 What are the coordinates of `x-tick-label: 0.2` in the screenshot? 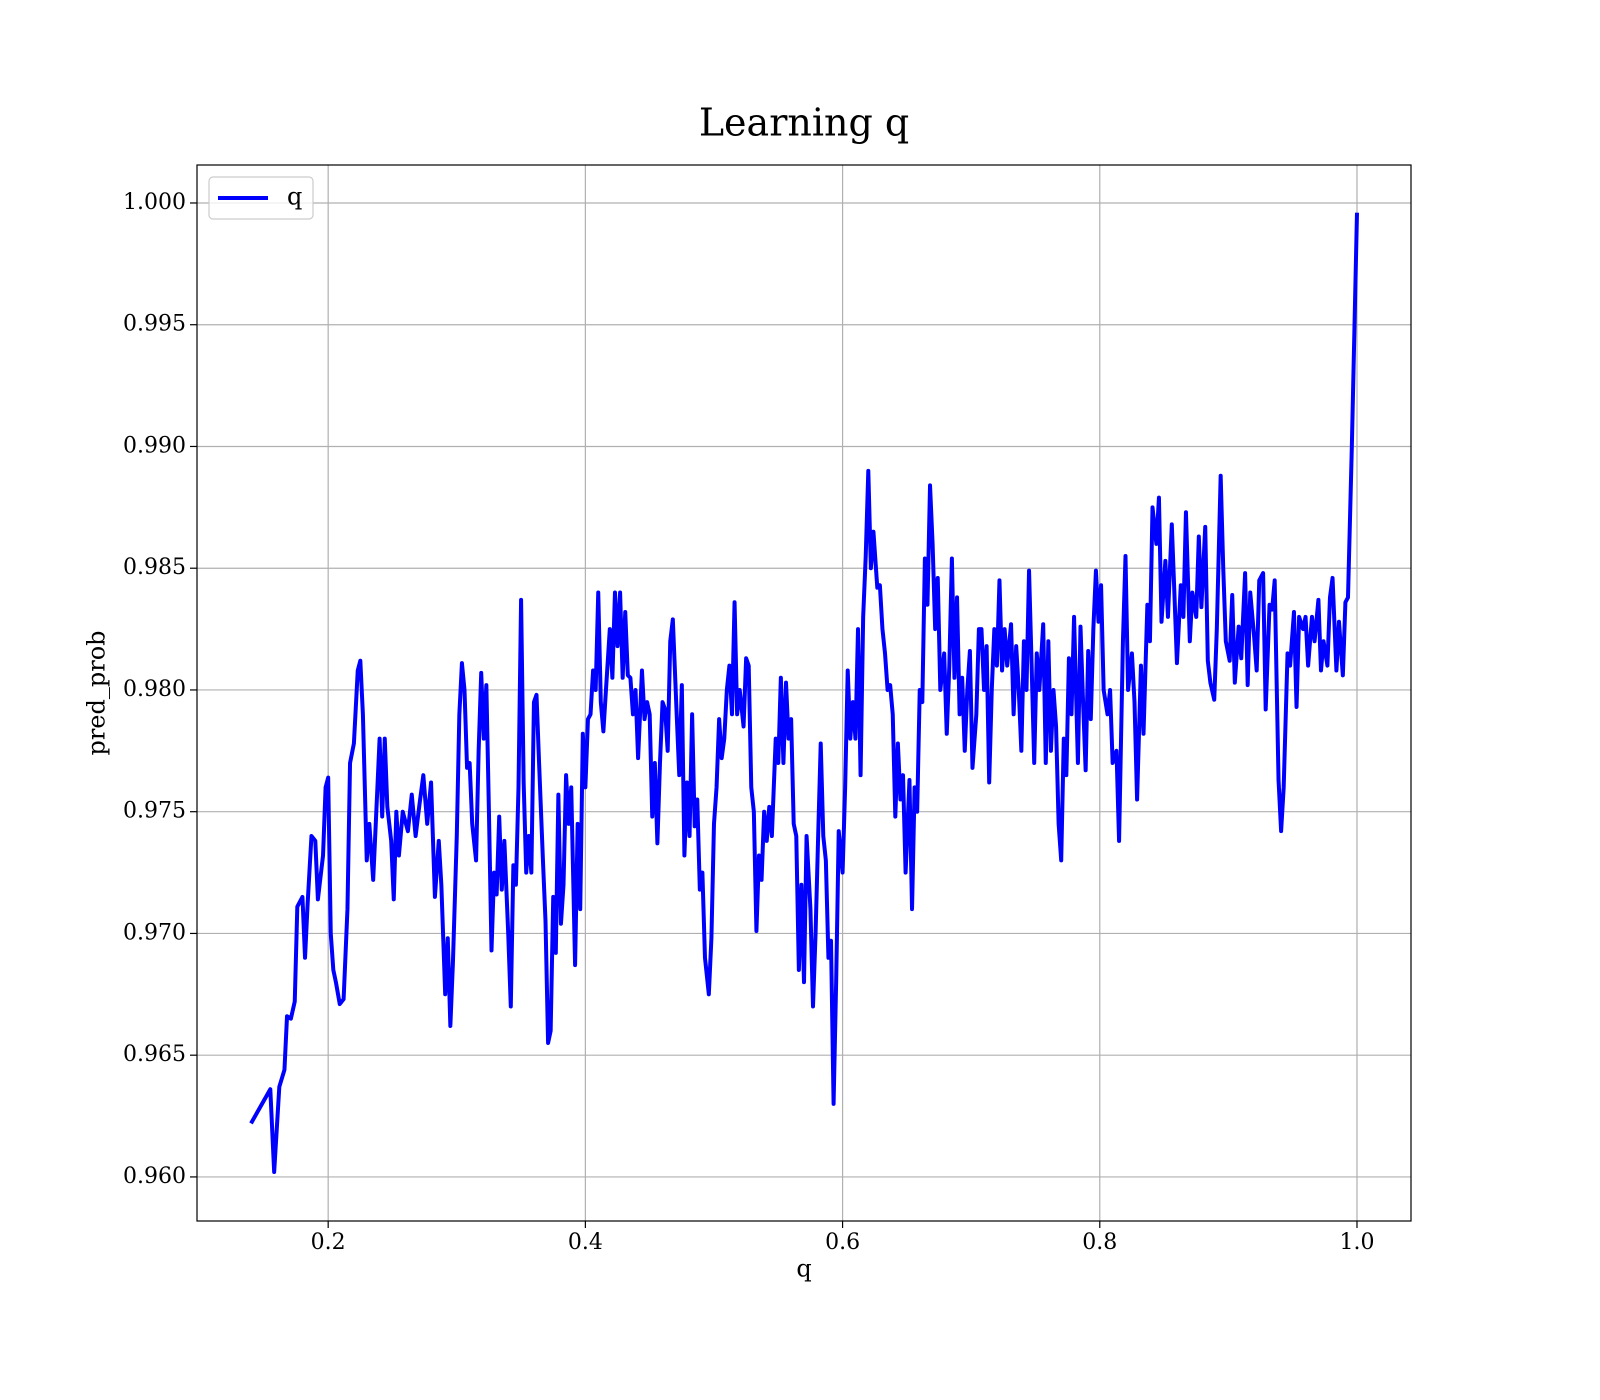 It's located at (328, 1242).